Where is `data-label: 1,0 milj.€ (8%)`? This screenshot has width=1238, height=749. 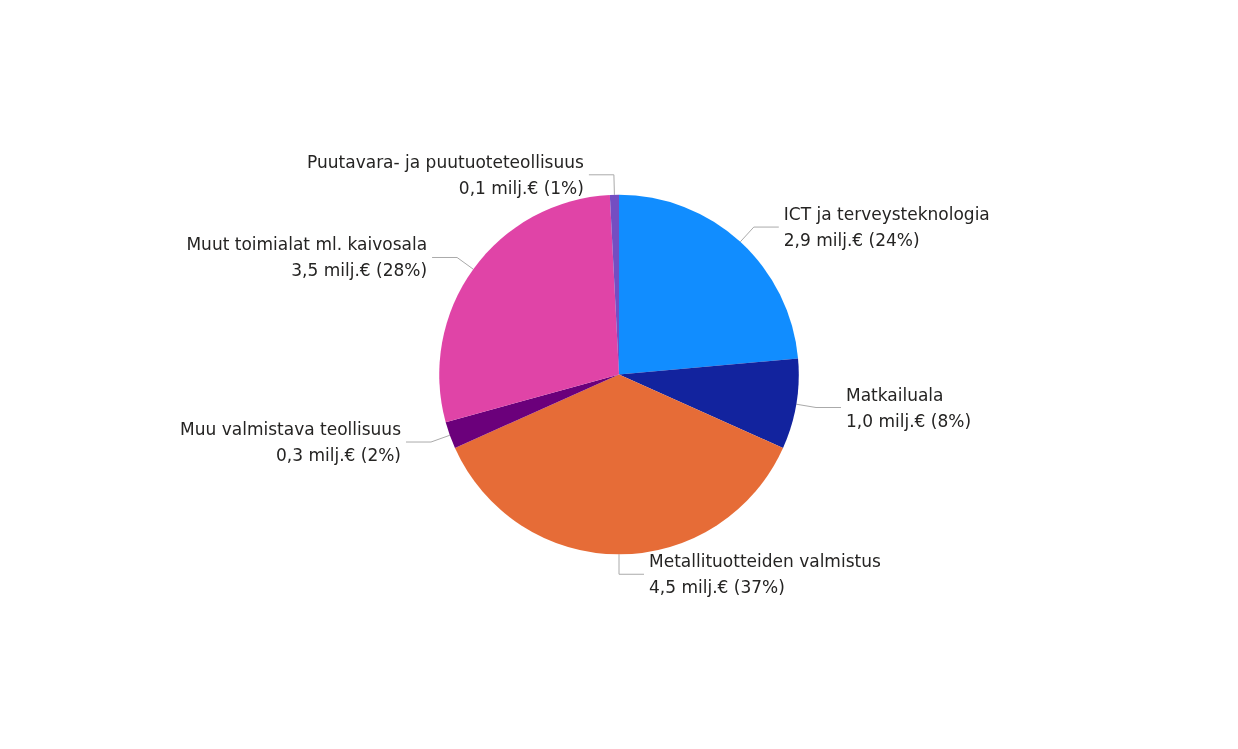 data-label: 1,0 milj.€ (8%) is located at coordinates (909, 420).